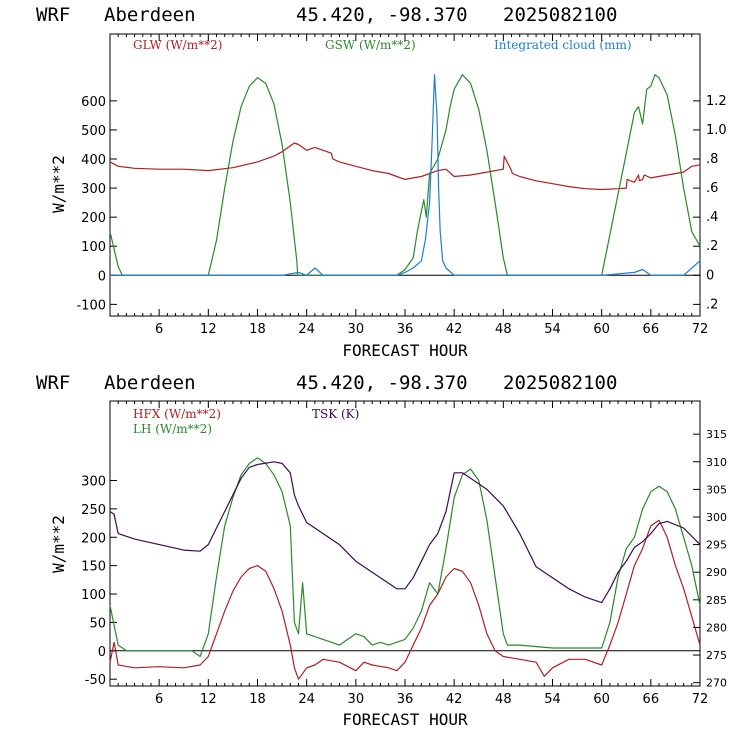  What do you see at coordinates (172, 429) in the screenshot?
I see `panel-2-legend-lh: LH (W/m**2)` at bounding box center [172, 429].